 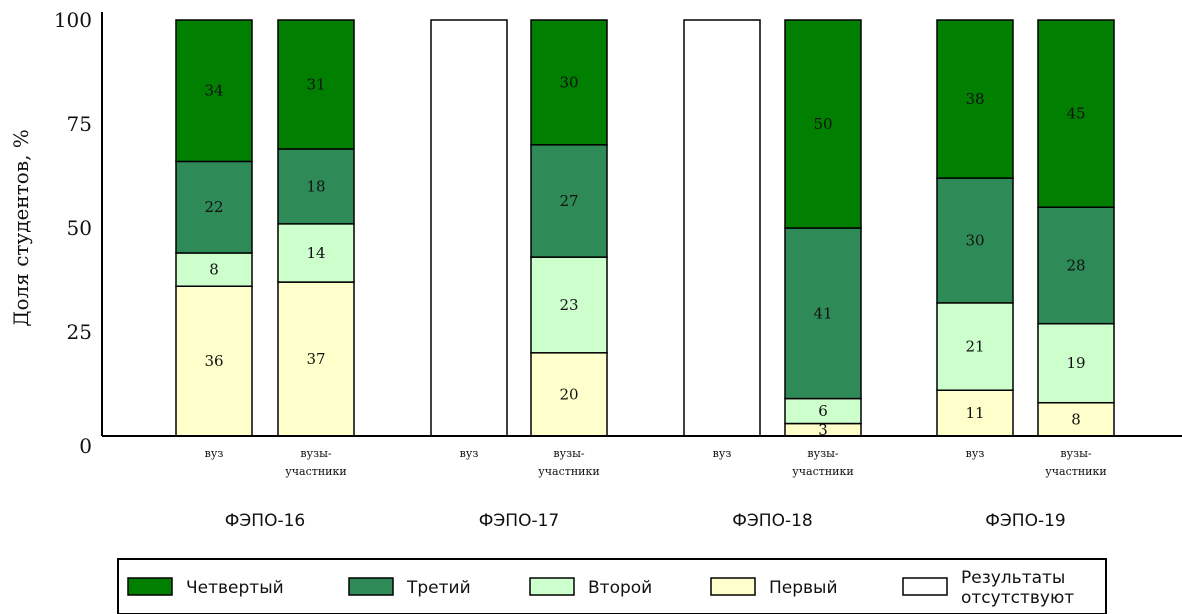 I want to click on data-label: 28, so click(x=1075, y=265).